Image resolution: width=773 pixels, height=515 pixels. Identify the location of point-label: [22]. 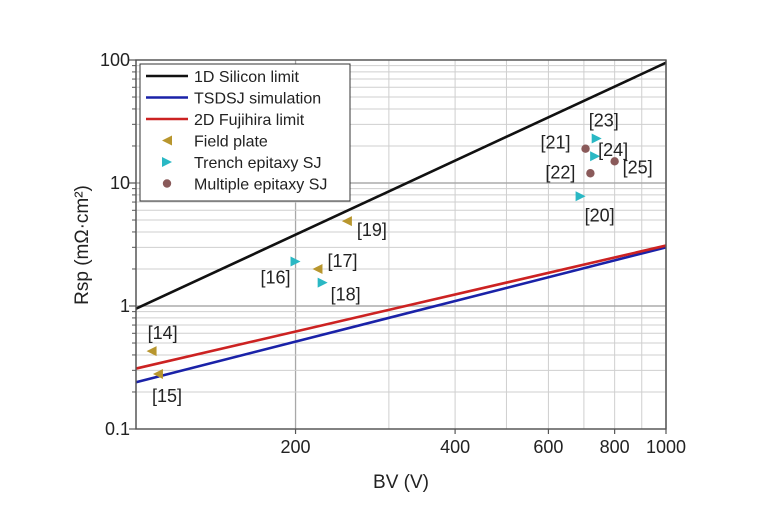
(560, 172).